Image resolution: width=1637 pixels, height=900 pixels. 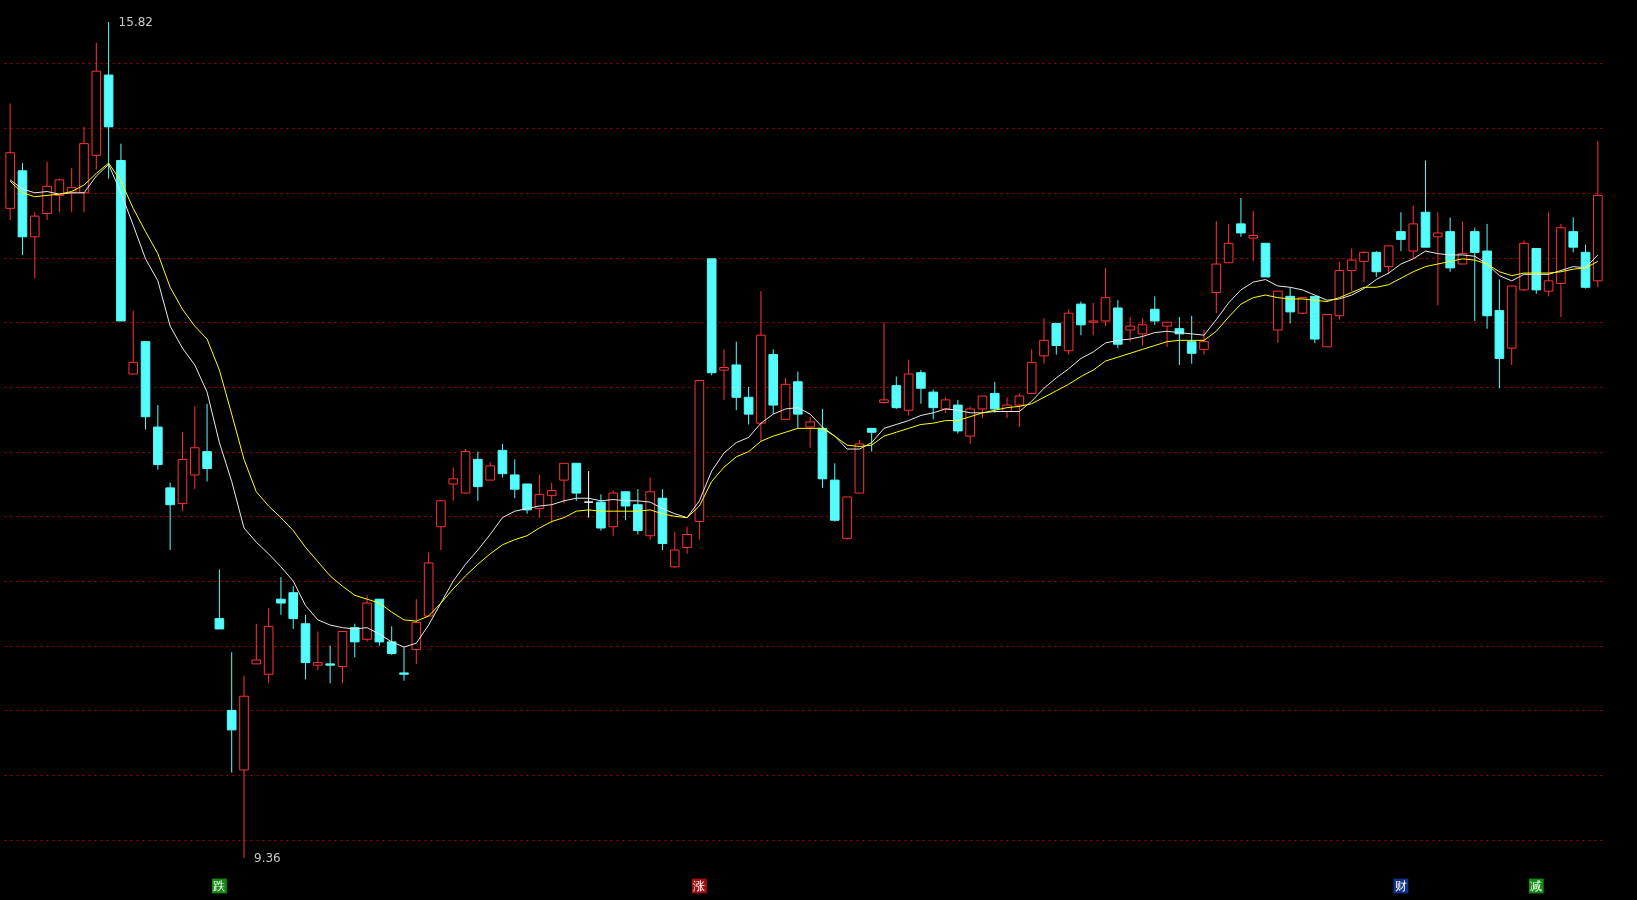 I want to click on text: 涨, so click(x=699, y=886).